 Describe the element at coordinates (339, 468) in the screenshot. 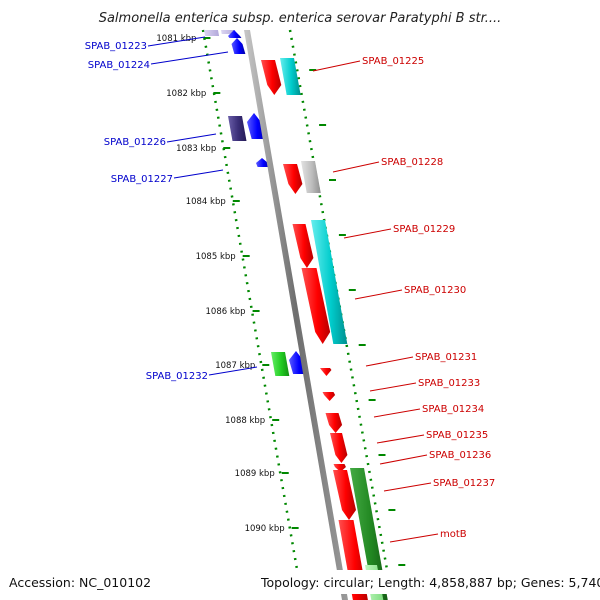

I see `gene-SPAB_01236-feature` at that location.